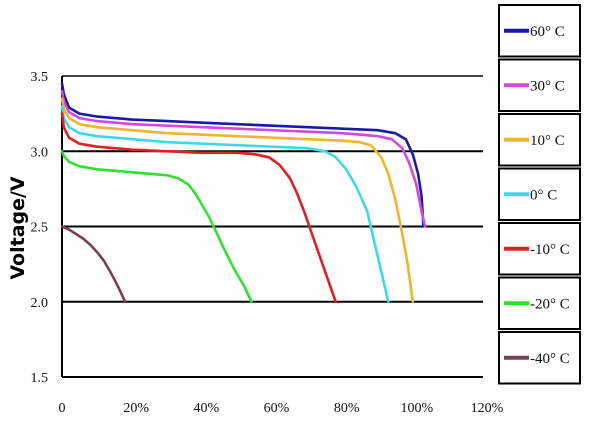 This screenshot has width=589, height=428. Describe the element at coordinates (206, 408) in the screenshot. I see `x-tick-label: 40%` at that location.